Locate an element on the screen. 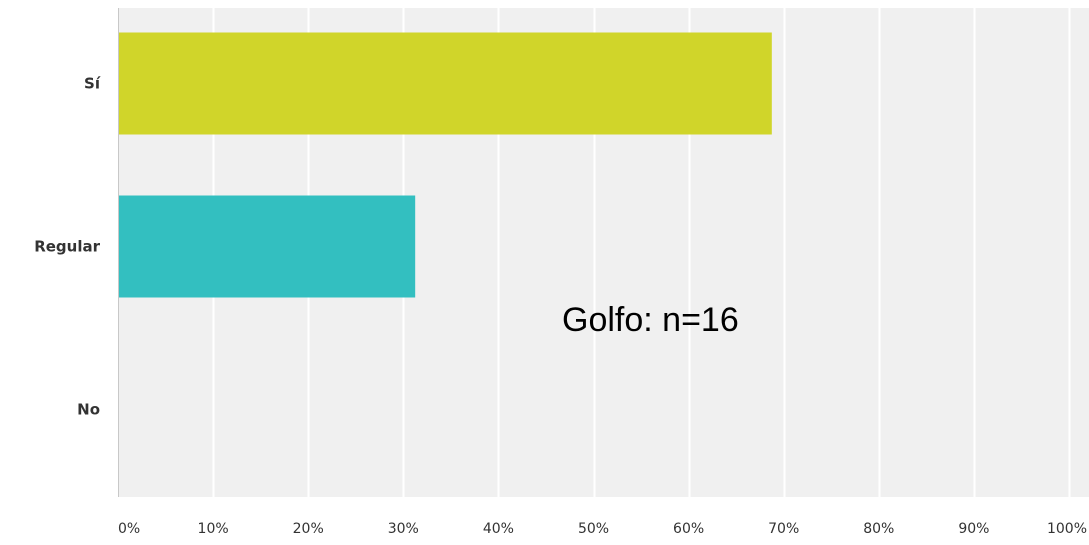  category-label: Regular is located at coordinates (67, 247).